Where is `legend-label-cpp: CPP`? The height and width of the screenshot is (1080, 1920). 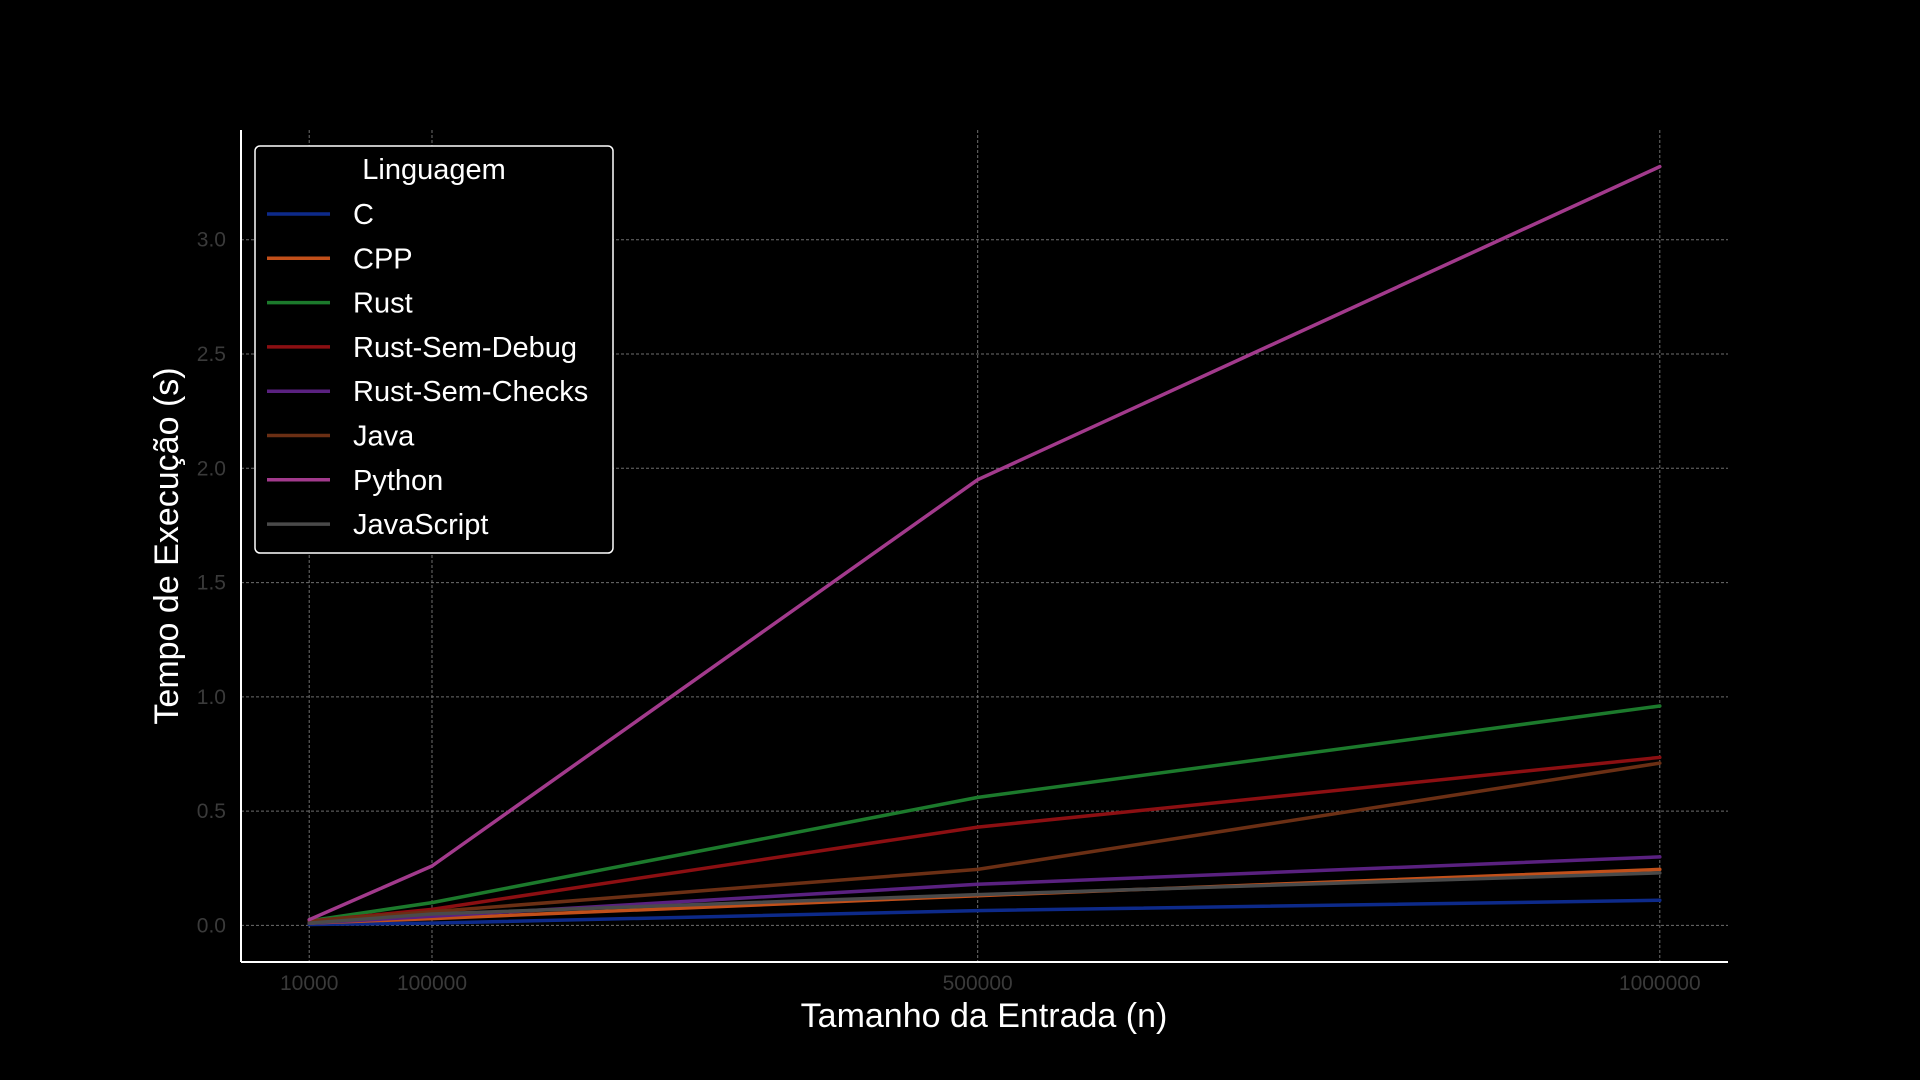 legend-label-cpp: CPP is located at coordinates (383, 259).